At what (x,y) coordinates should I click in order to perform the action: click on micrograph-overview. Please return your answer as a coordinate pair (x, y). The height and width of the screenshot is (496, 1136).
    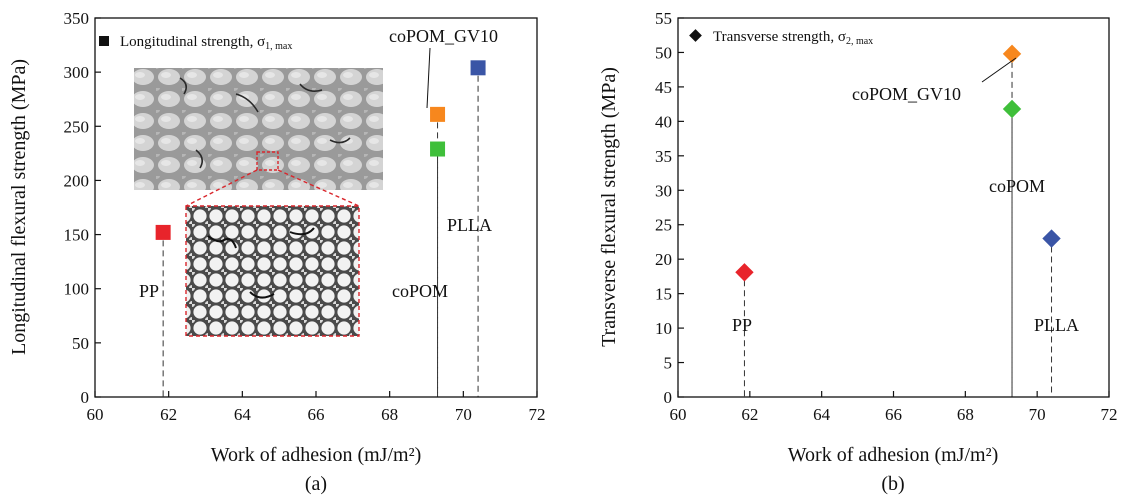
    Looking at the image, I should click on (258, 129).